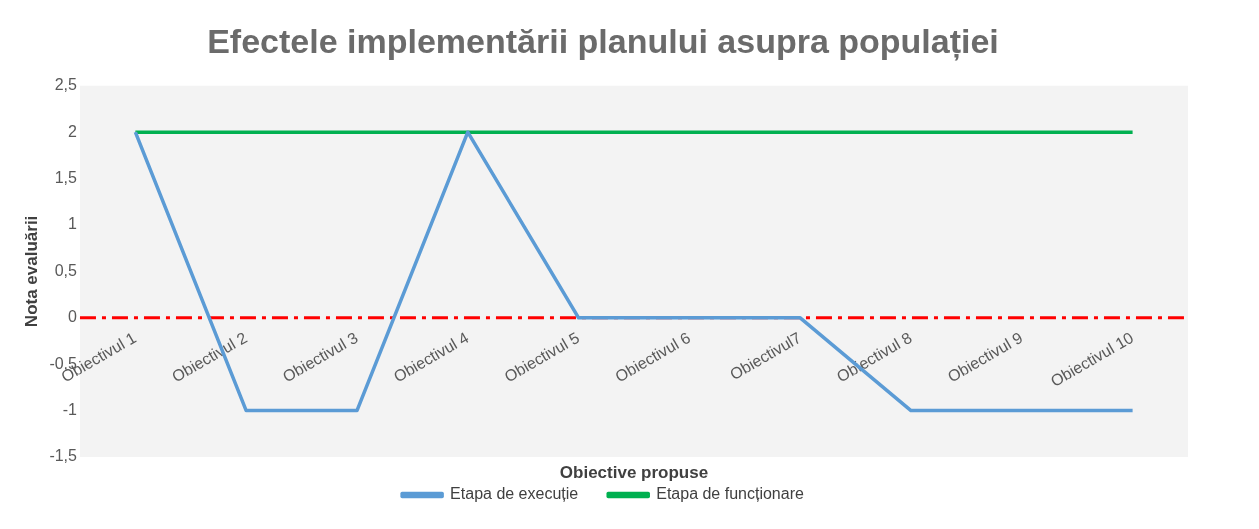 The image size is (1259, 529). Describe the element at coordinates (73, 224) in the screenshot. I see `y-tick-label: 1` at that location.